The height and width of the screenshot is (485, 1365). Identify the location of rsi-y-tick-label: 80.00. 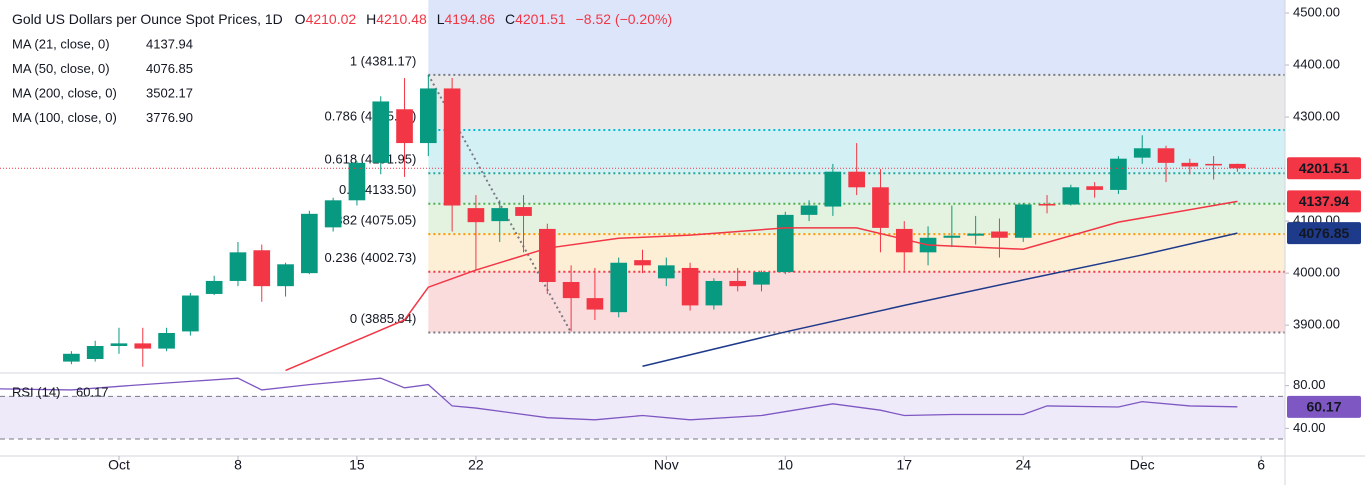
(1309, 384).